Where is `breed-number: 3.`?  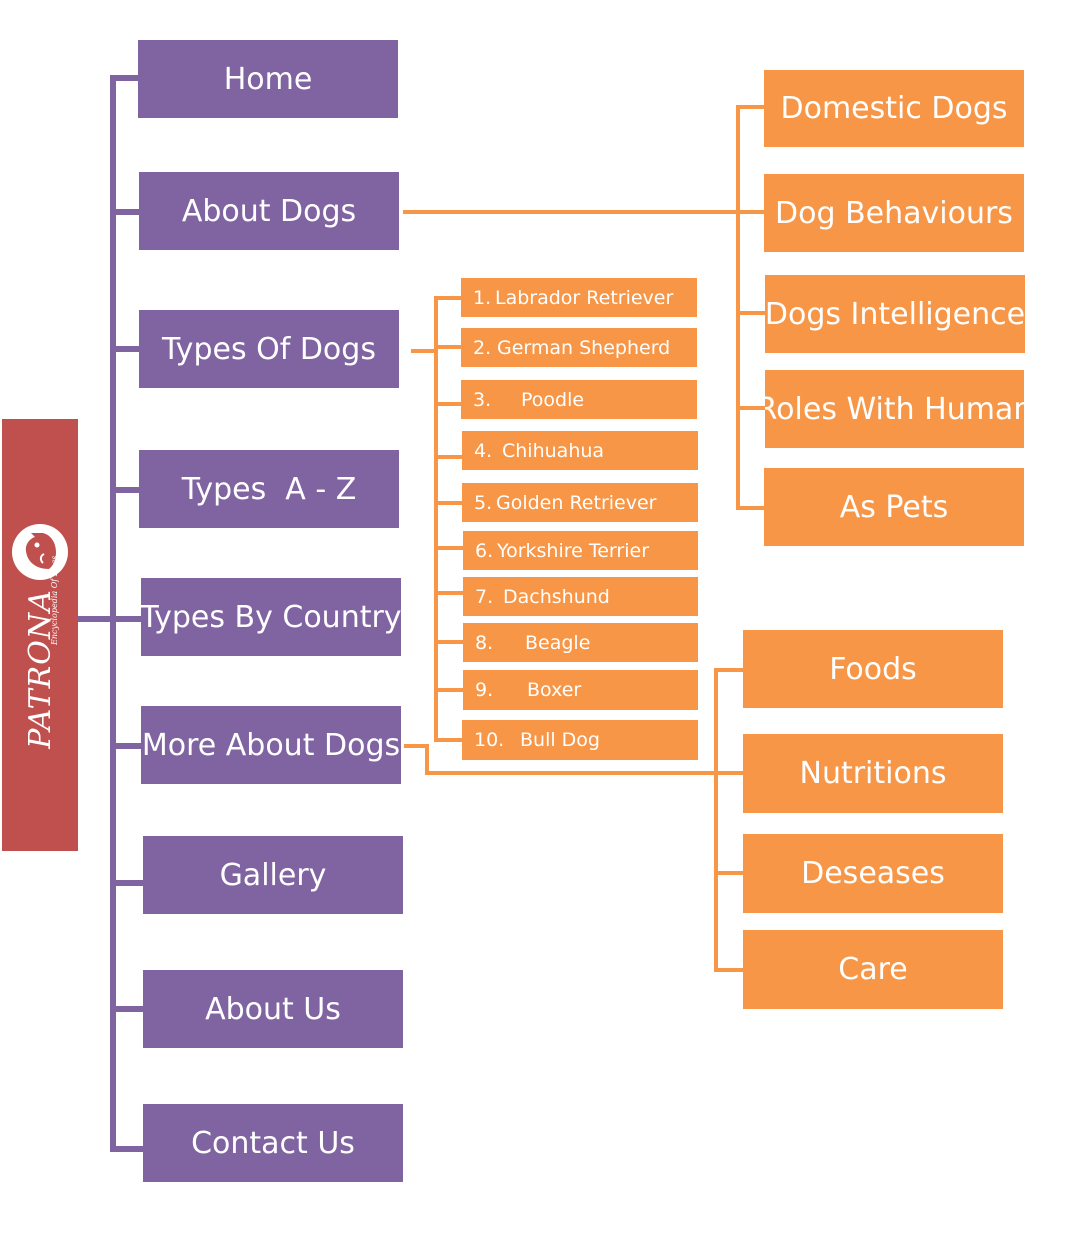 breed-number: 3. is located at coordinates (482, 399).